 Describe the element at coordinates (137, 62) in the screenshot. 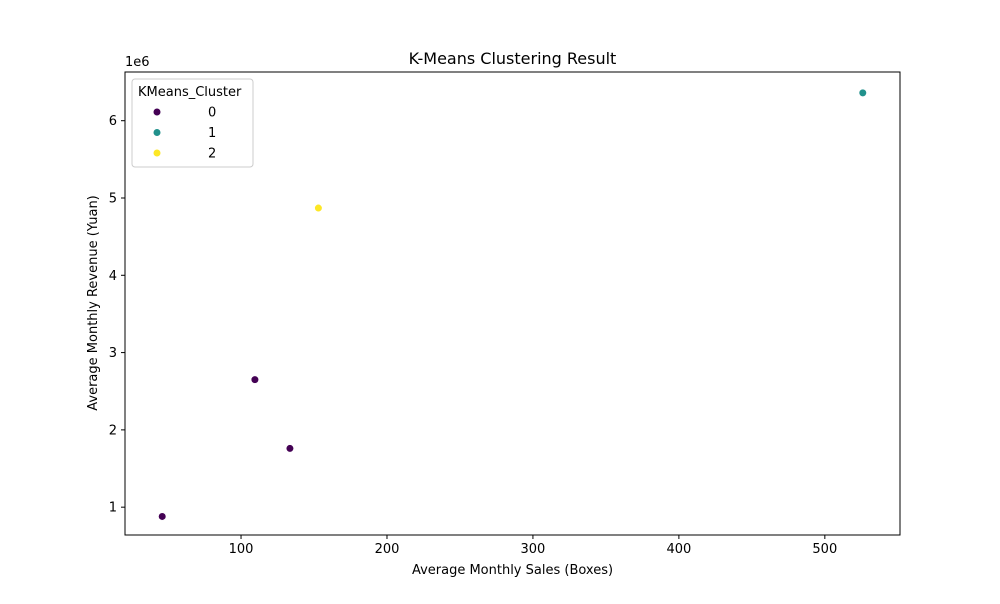

I see `y-offset-label: 1e6` at that location.